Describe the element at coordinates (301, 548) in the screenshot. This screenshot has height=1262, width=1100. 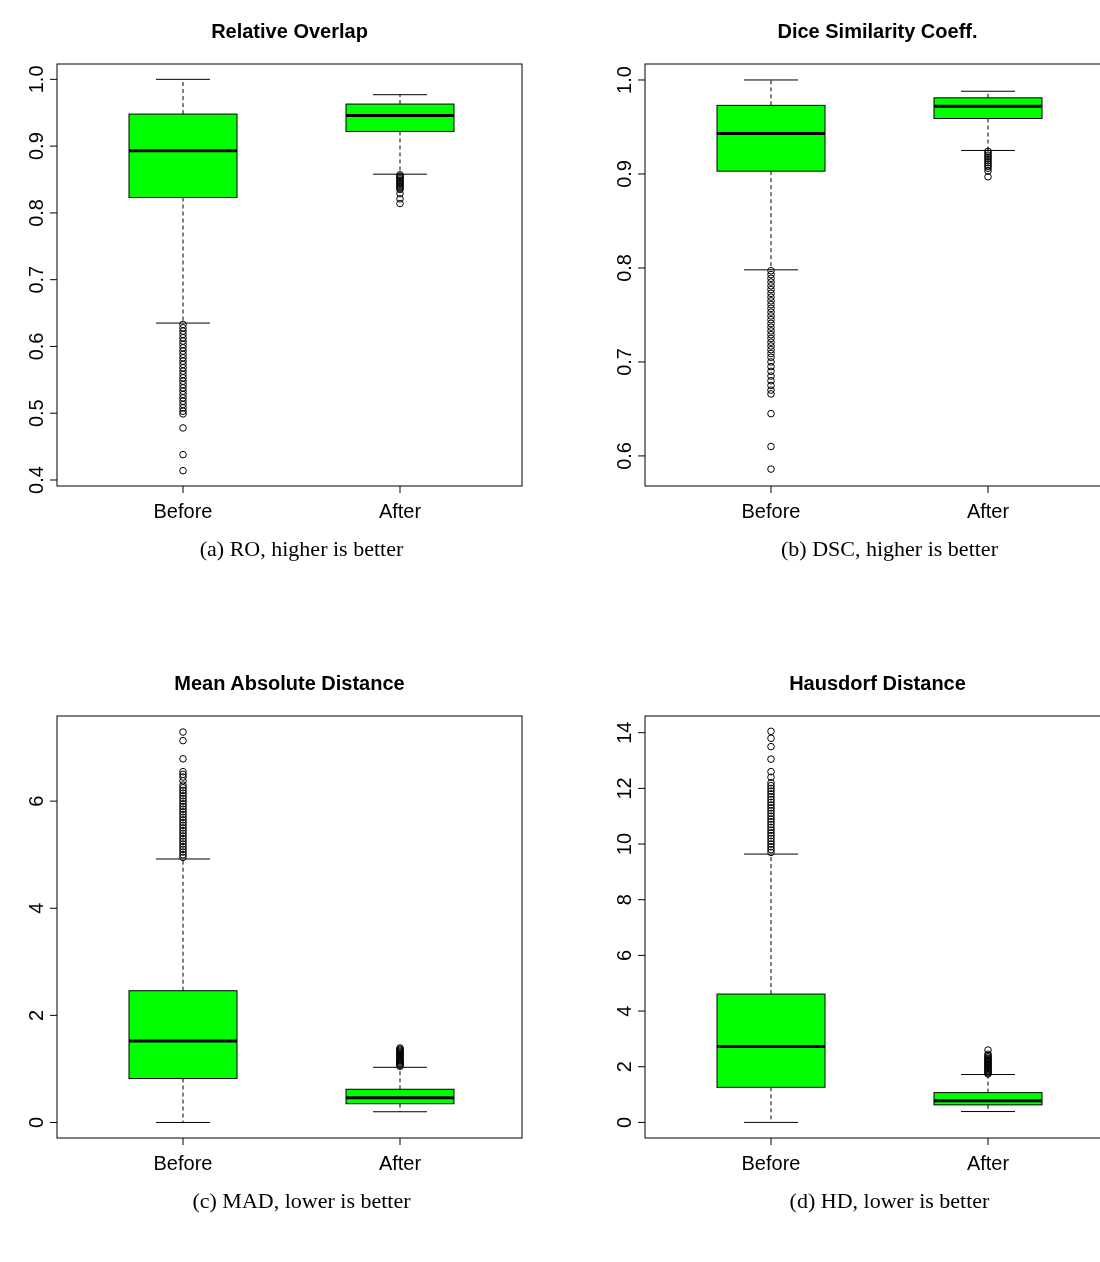
I see `text: (a) RO, higher is better` at that location.